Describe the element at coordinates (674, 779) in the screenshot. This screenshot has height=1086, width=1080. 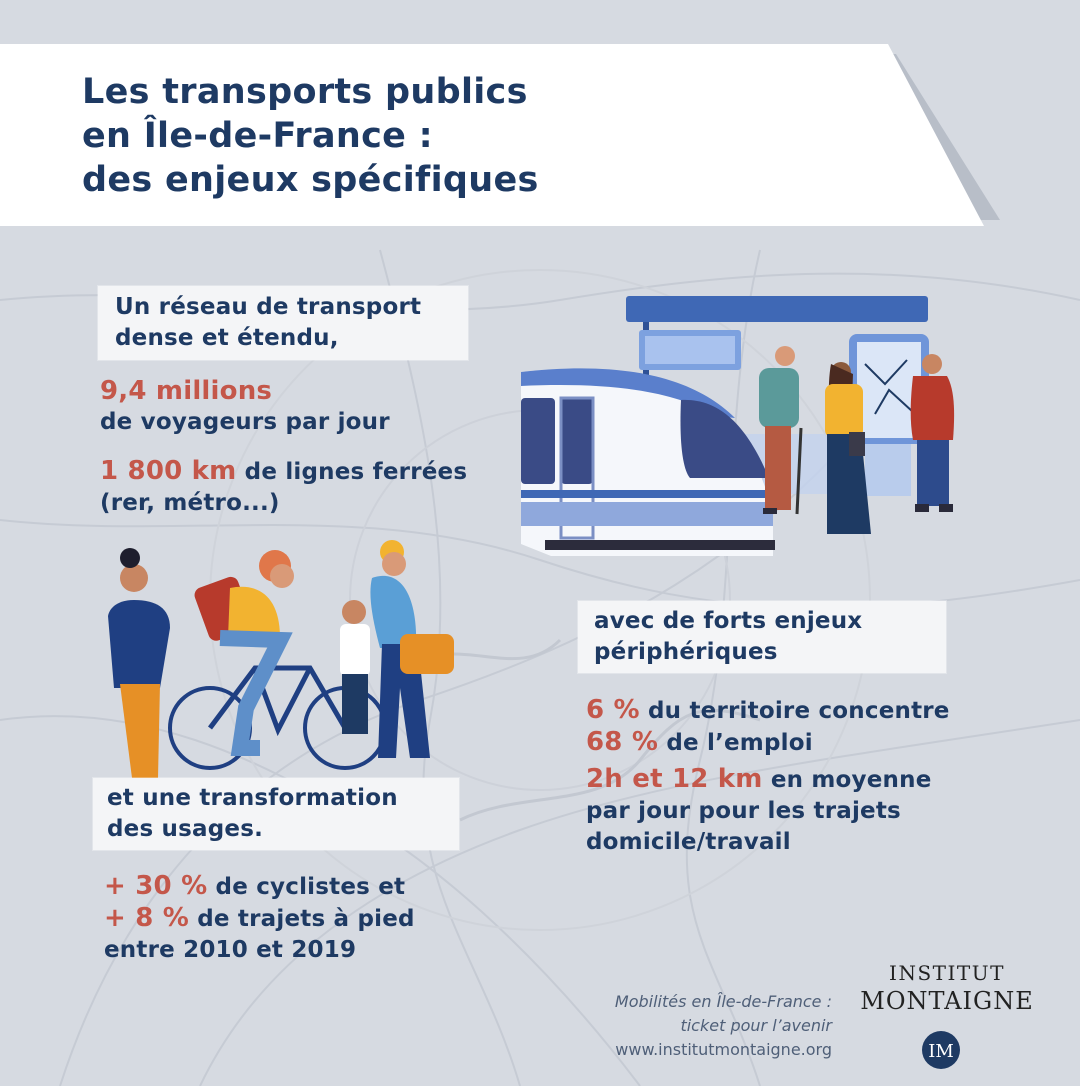
I see `stat-value: 2h et 12 km` at that location.